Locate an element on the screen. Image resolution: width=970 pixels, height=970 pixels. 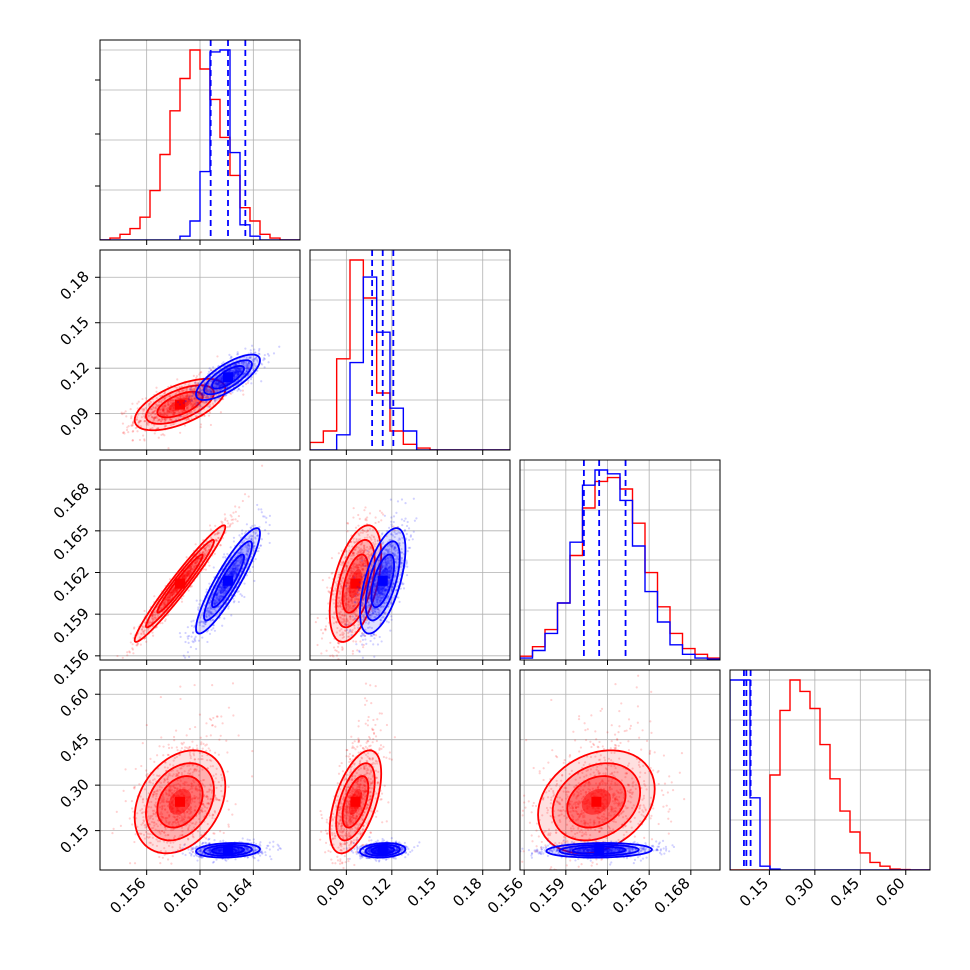
y-tick-label: 0.156 is located at coordinates (71, 667).